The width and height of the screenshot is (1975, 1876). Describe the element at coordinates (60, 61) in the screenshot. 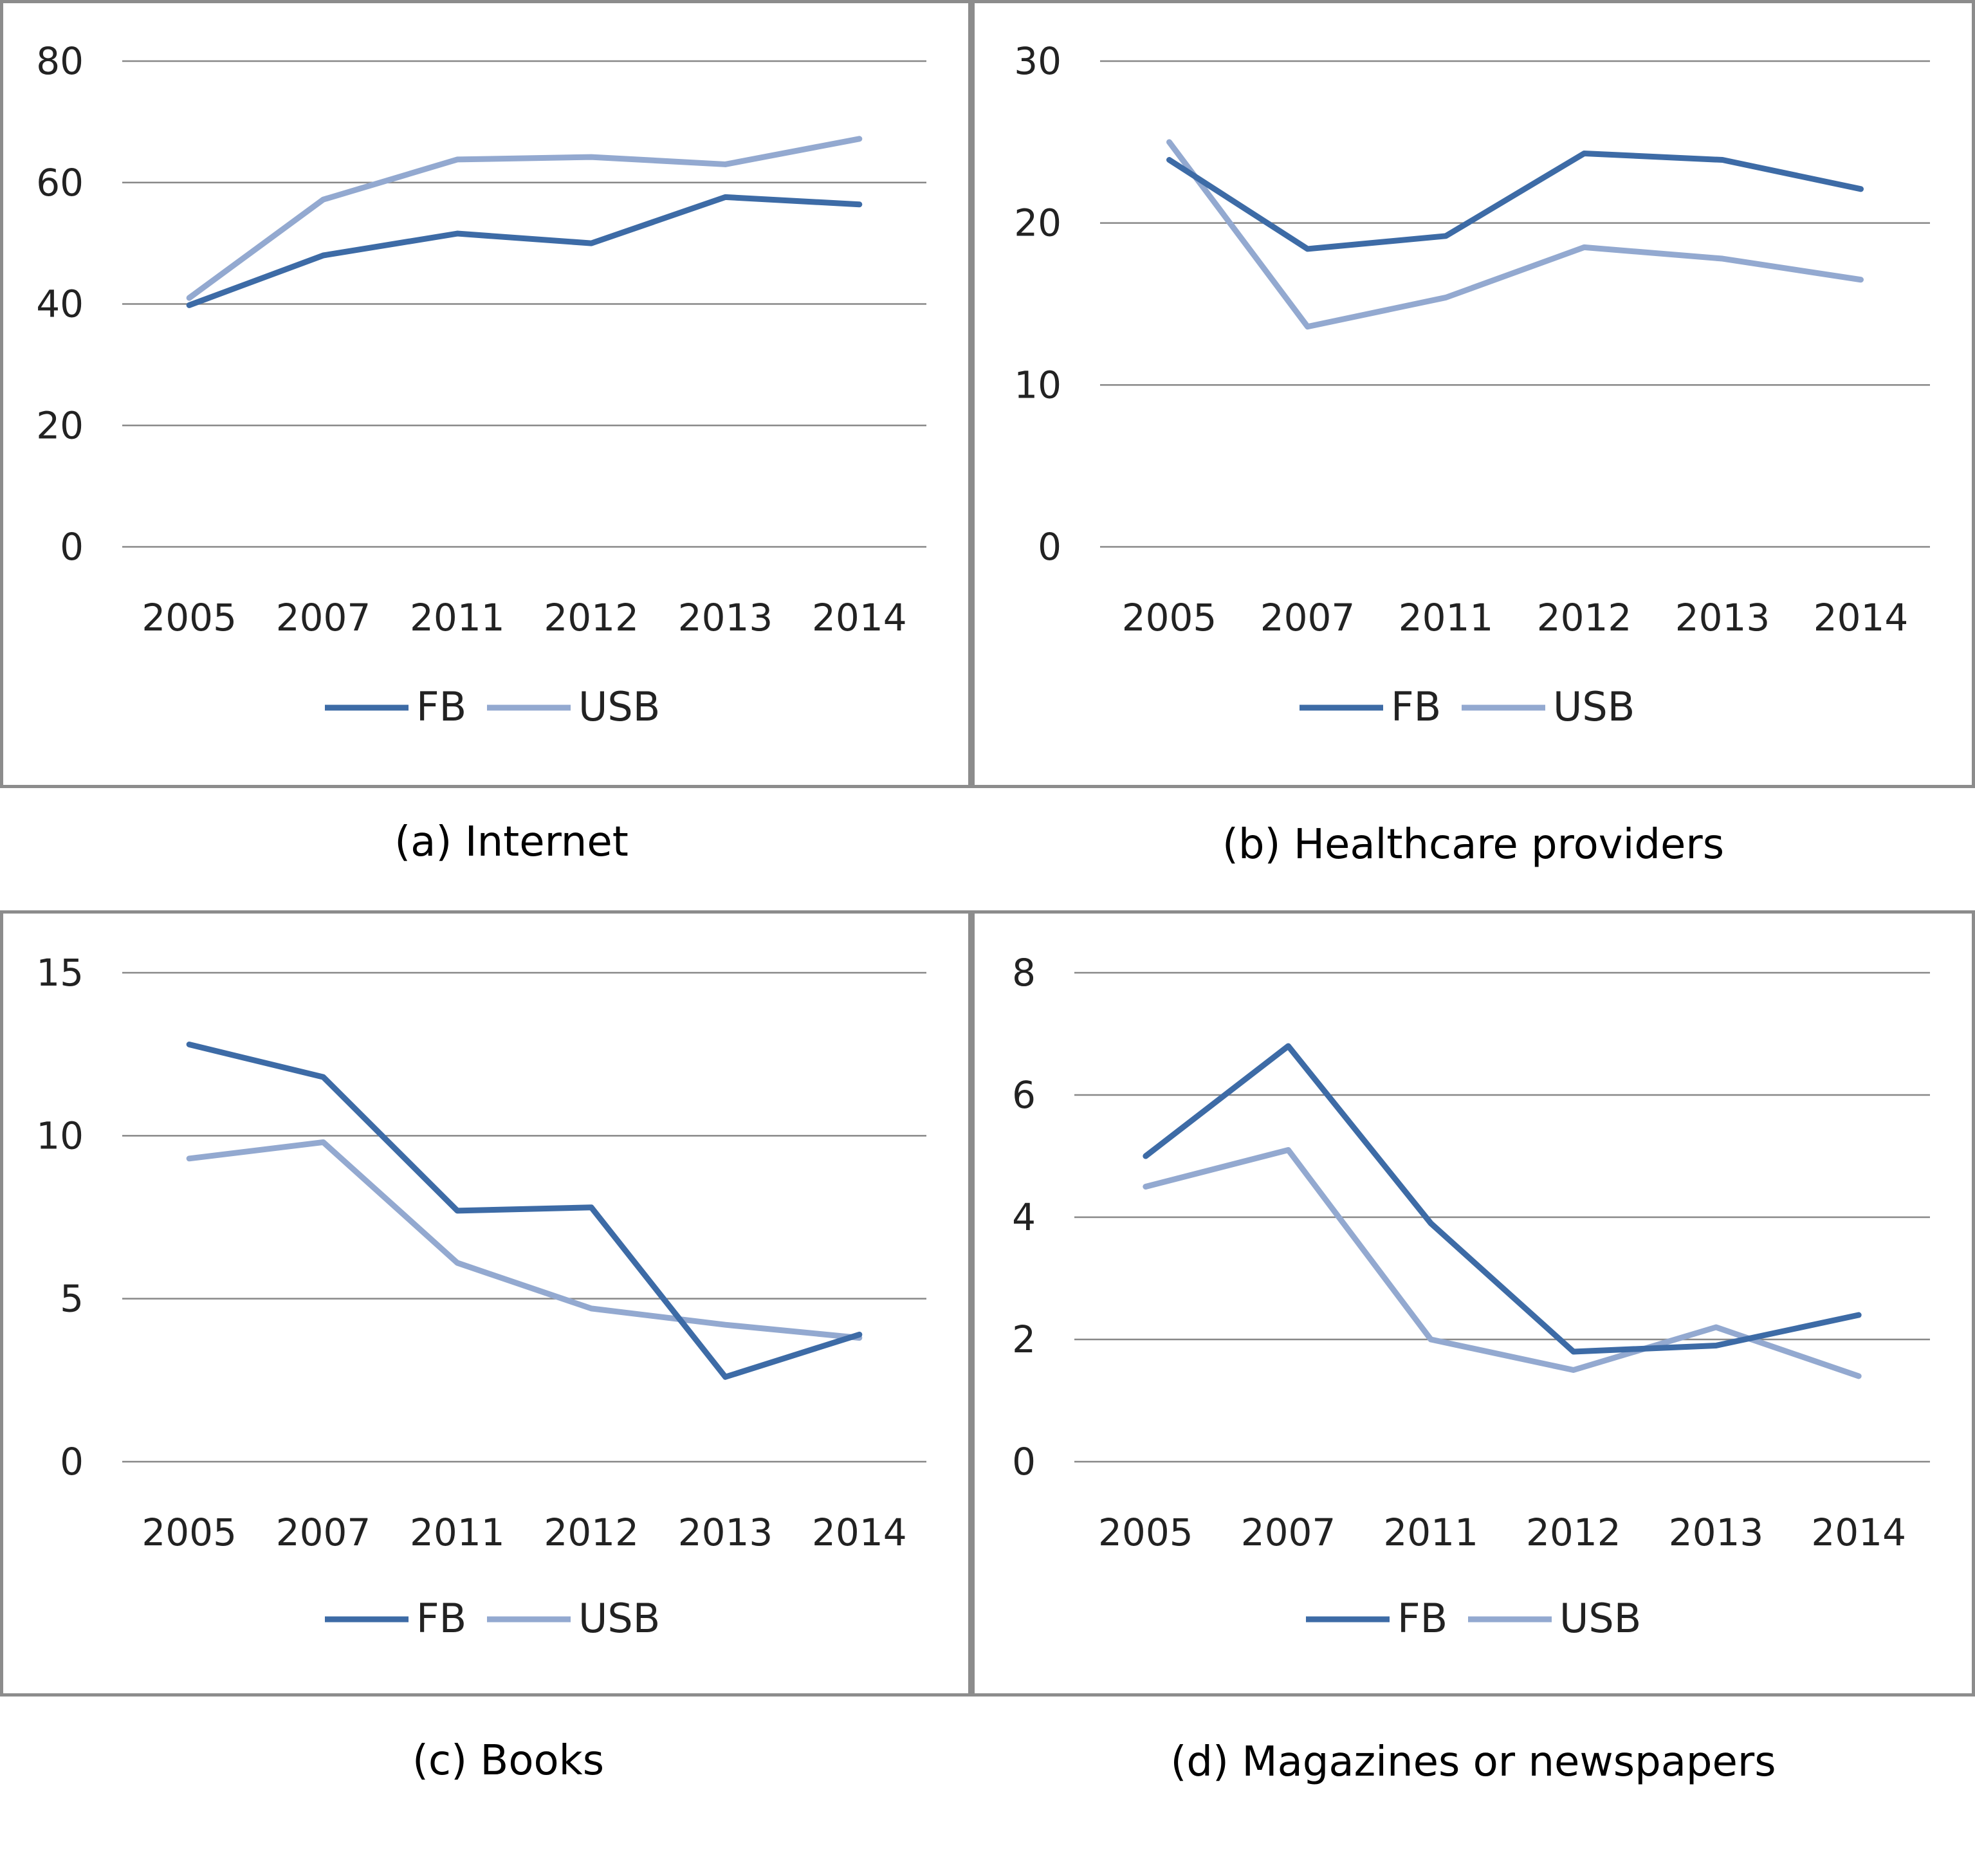

I see `y-tick-label: 80` at that location.